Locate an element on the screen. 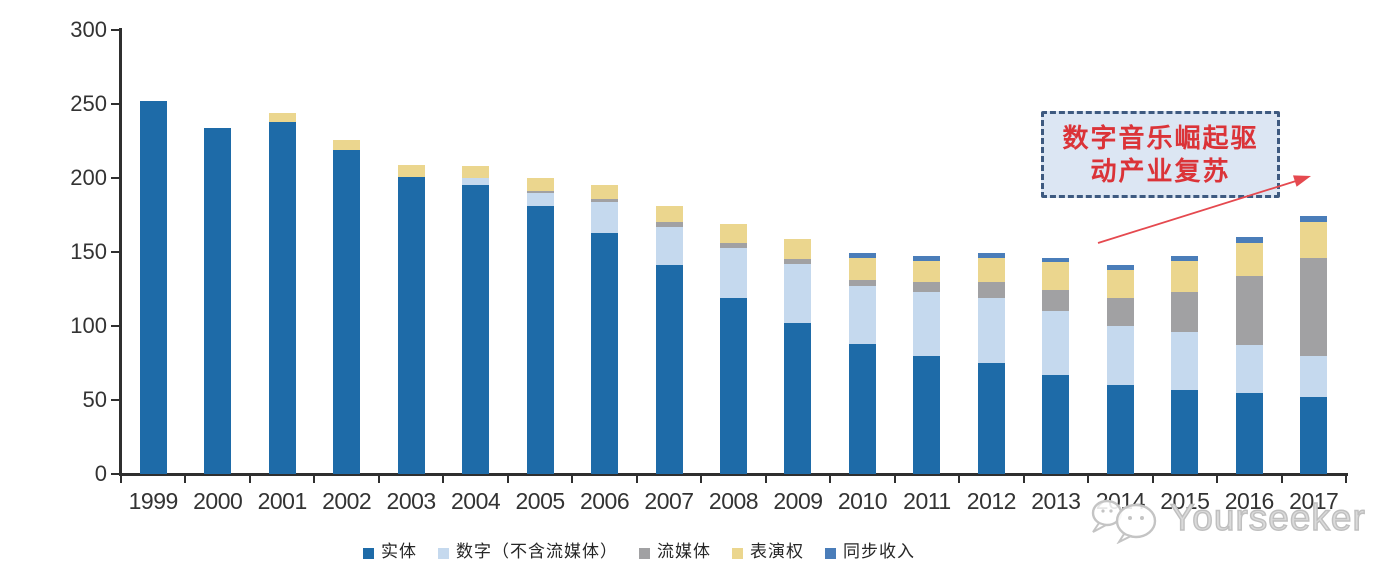  y-axis-tick-label: 250 is located at coordinates (88, 103).